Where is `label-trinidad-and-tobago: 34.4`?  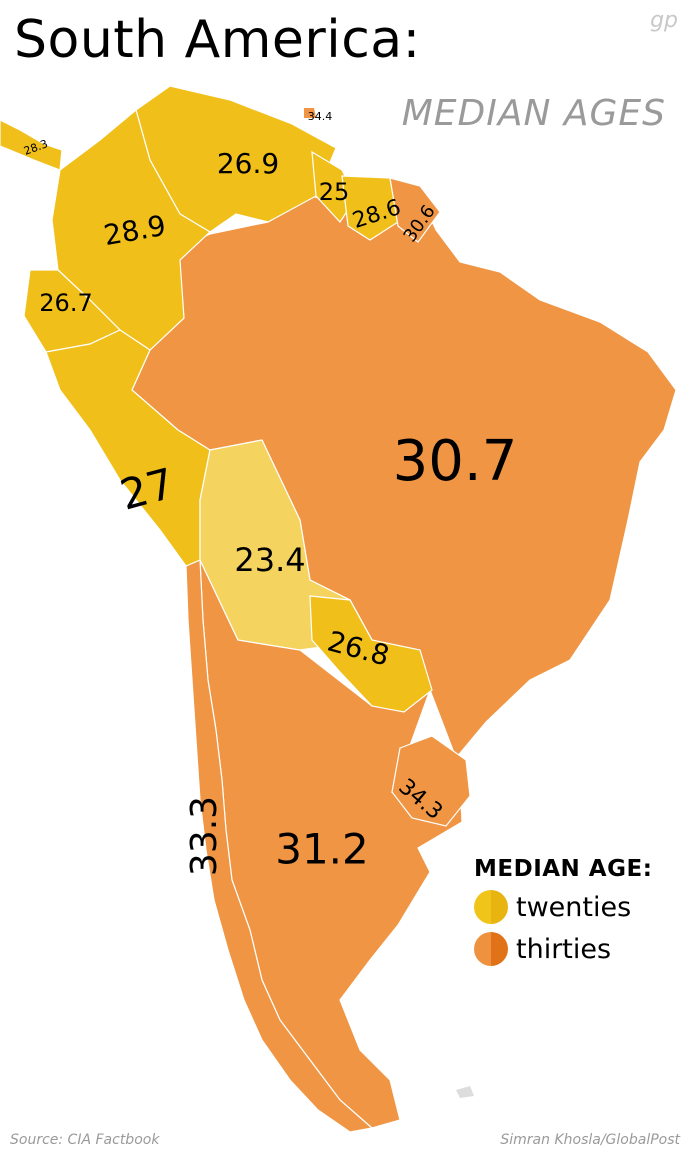 label-trinidad-and-tobago: 34.4 is located at coordinates (320, 116).